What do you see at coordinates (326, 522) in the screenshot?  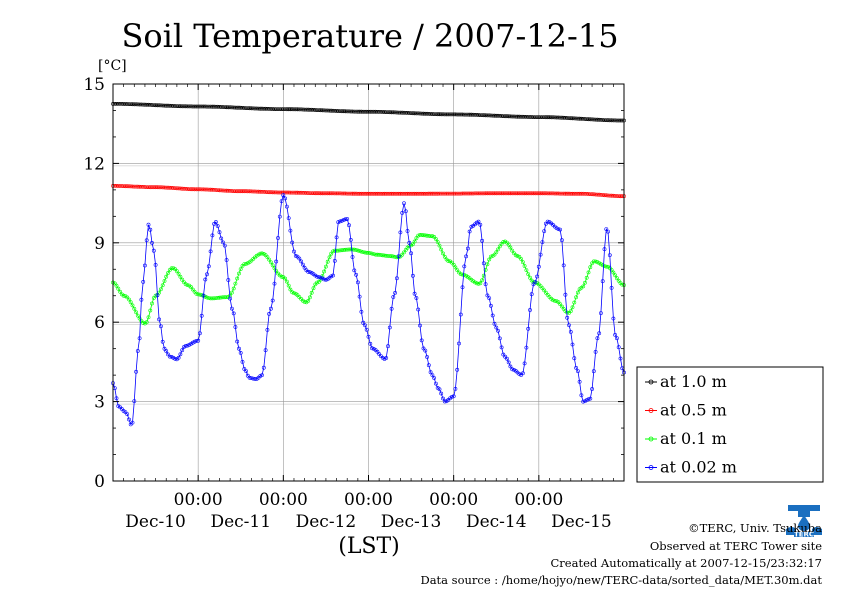 I see `x-day-label: Dec-12` at bounding box center [326, 522].